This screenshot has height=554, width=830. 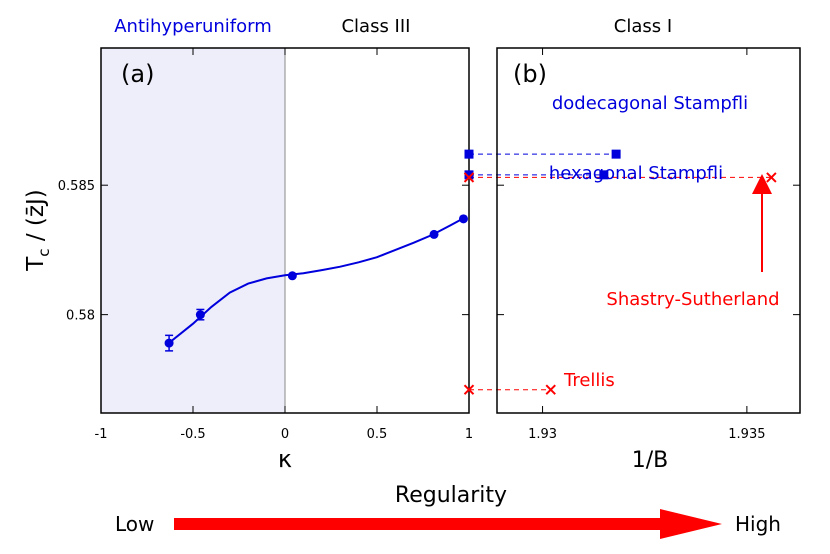 I want to click on x-tick-label-b: 1.935, so click(x=746, y=434).